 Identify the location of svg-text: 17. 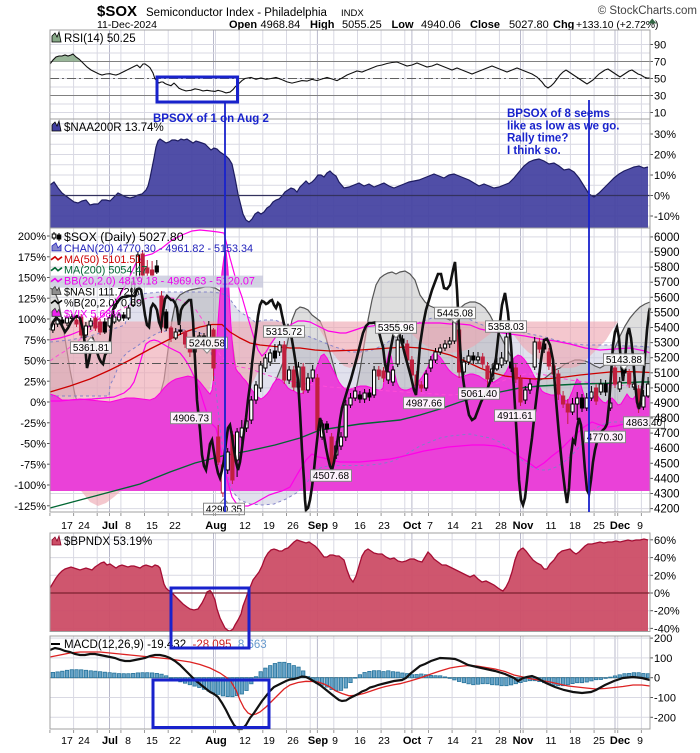
(67, 526).